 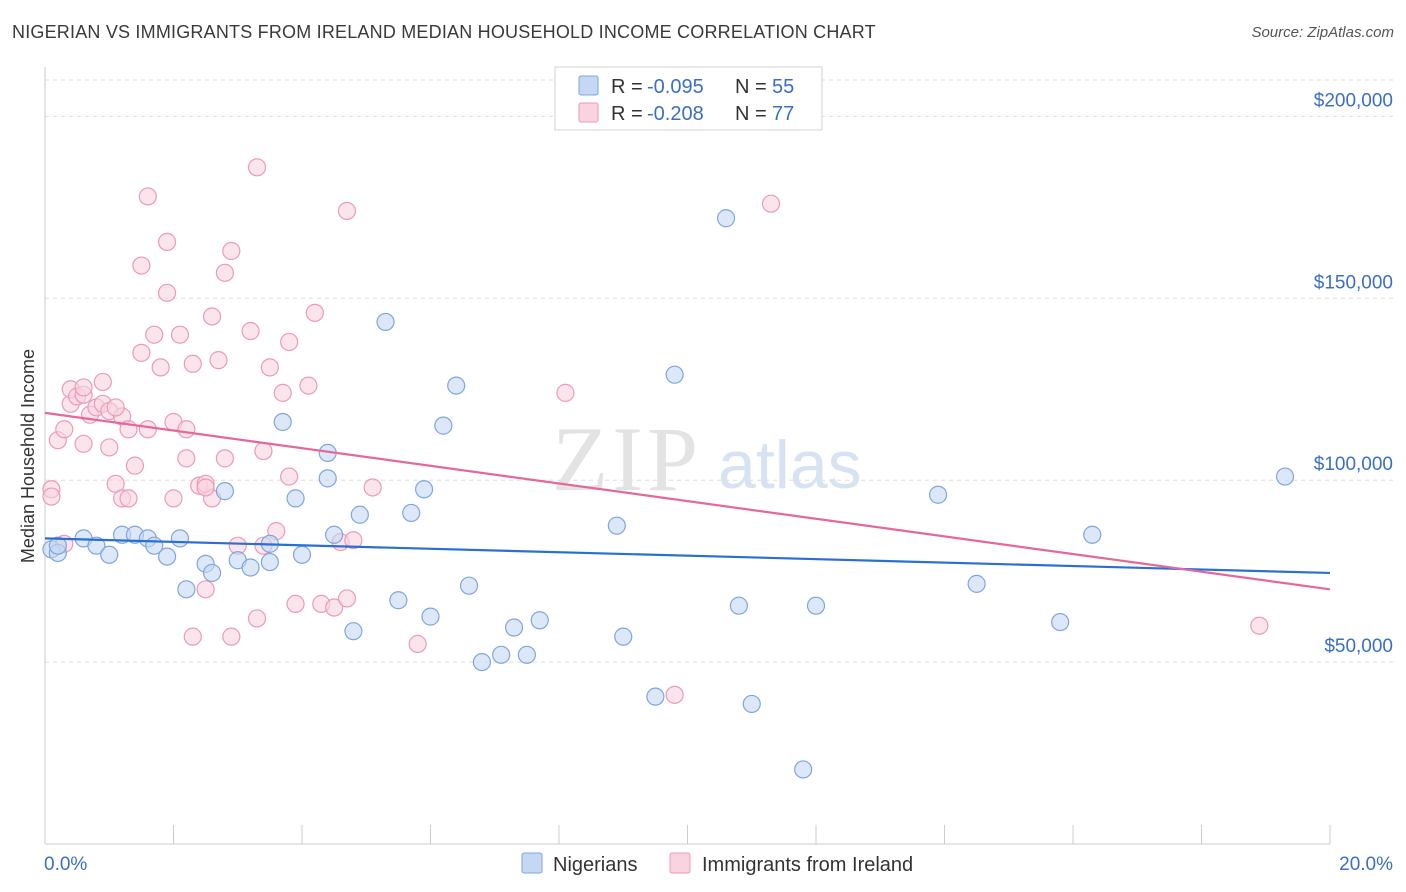 I want to click on legend-swatch-nigerians, so click(x=588, y=85).